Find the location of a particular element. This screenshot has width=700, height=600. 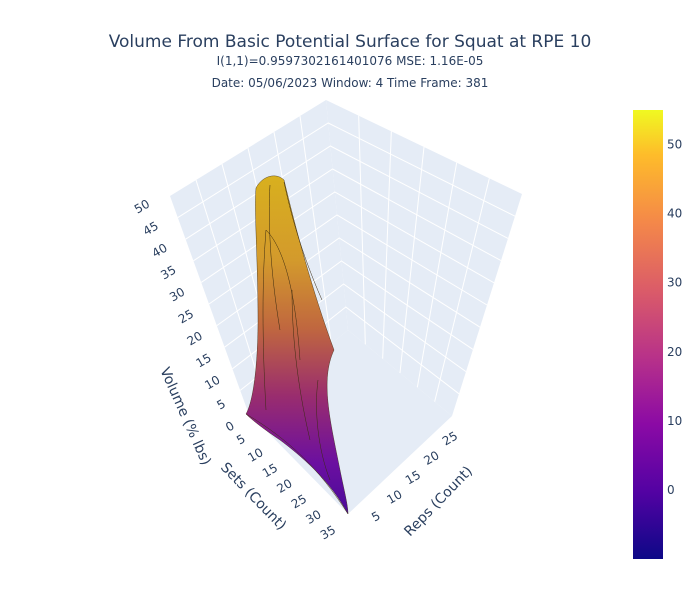

colorbar-tick-label: 0 is located at coordinates (671, 490).